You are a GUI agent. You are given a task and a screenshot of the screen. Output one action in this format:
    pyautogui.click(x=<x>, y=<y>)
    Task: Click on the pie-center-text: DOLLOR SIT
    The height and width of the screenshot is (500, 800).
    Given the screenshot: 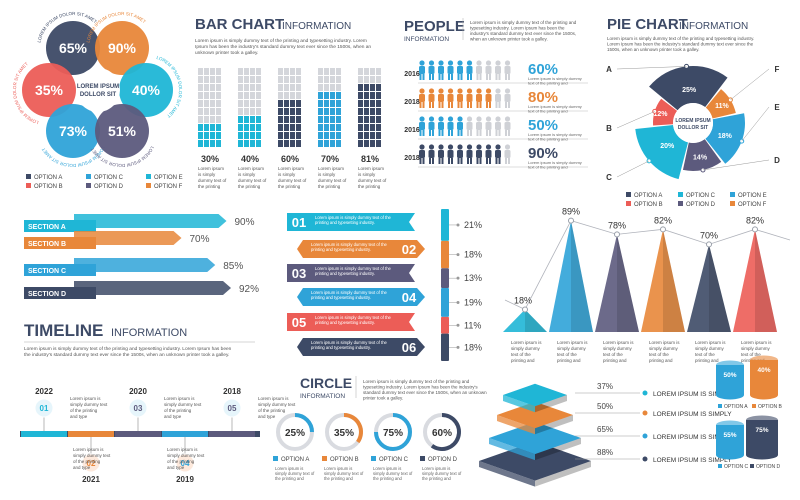 What is the action you would take?
    pyautogui.click(x=693, y=128)
    